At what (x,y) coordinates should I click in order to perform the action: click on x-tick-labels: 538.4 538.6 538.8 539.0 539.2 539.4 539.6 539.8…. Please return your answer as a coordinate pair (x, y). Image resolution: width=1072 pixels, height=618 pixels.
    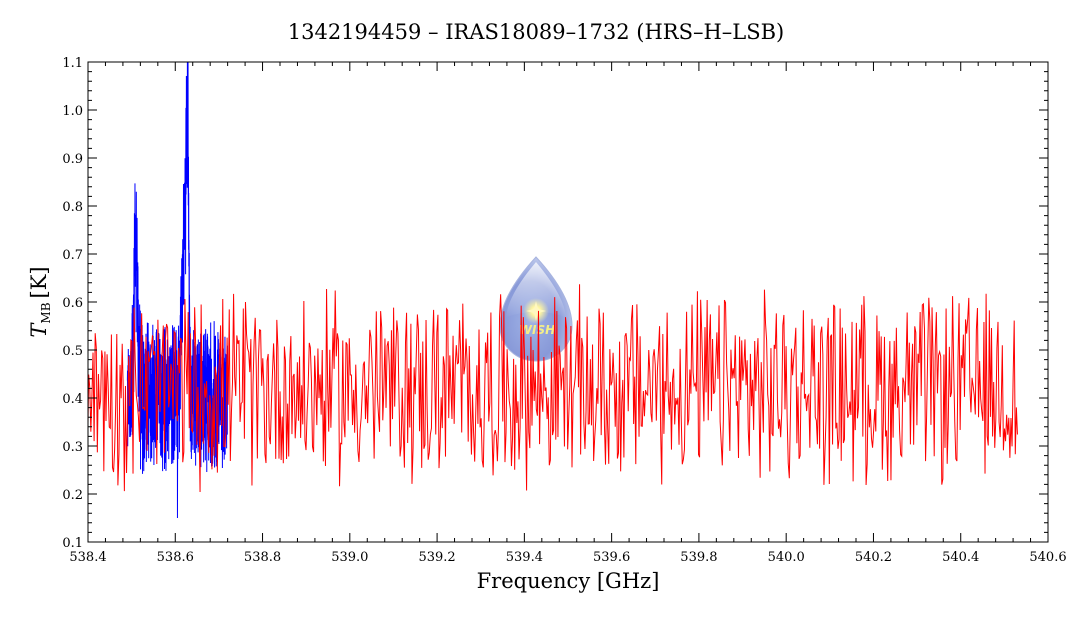
    Looking at the image, I should click on (567, 557).